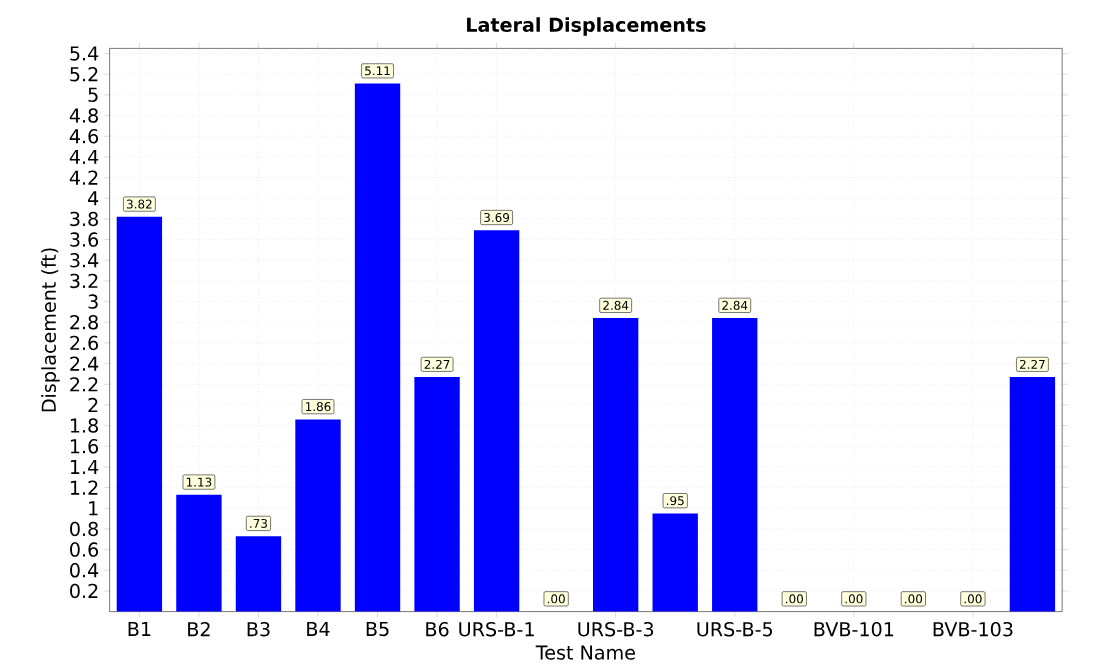 Image resolution: width=1103 pixels, height=672 pixels. Describe the element at coordinates (84, 156) in the screenshot. I see `y-tick-label: 4.4` at that location.